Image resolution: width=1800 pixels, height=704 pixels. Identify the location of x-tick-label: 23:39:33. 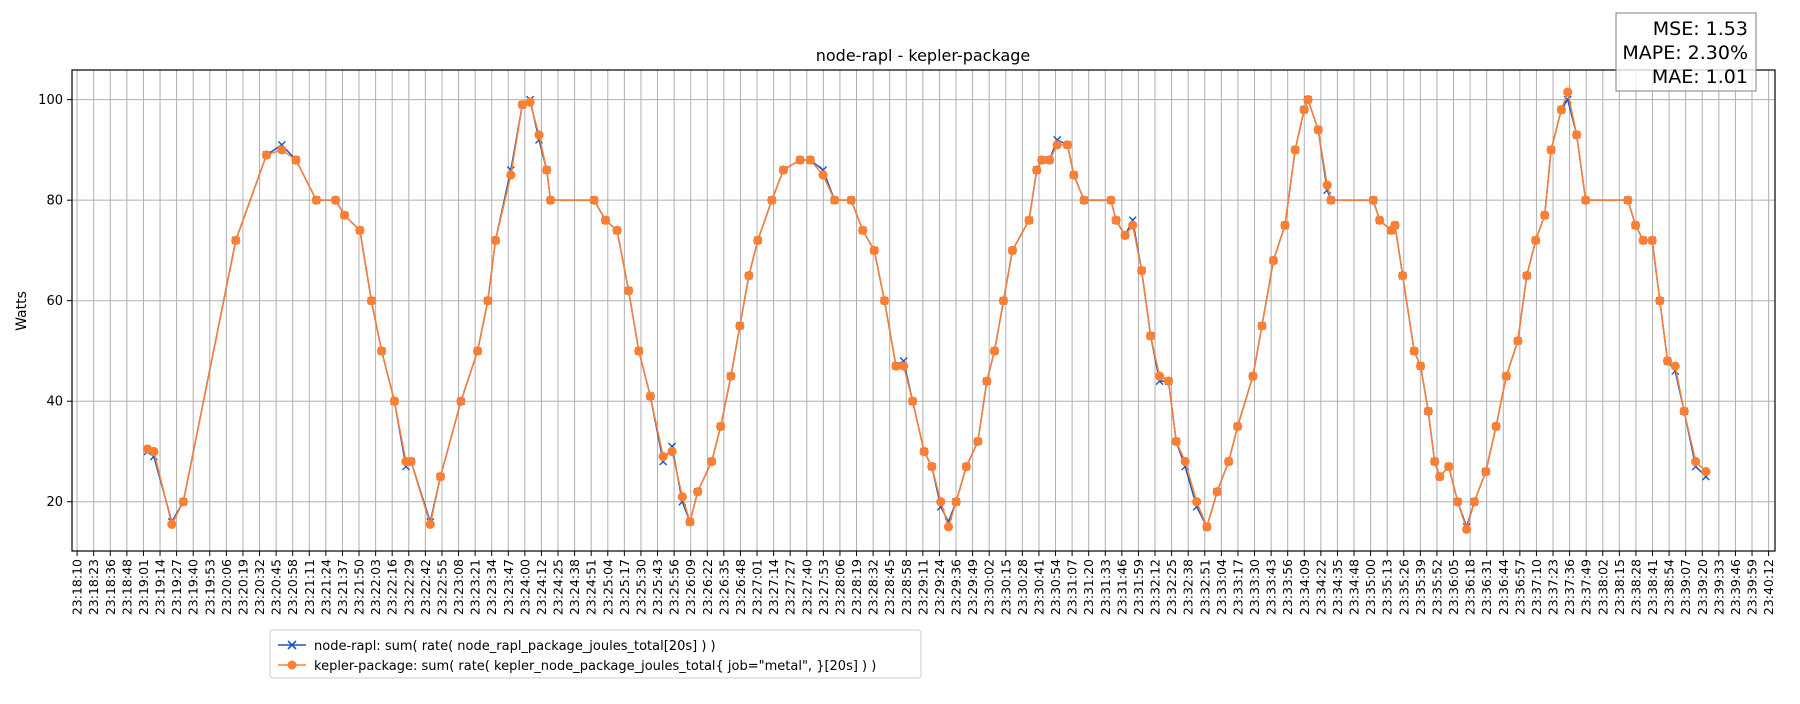
(1718, 587).